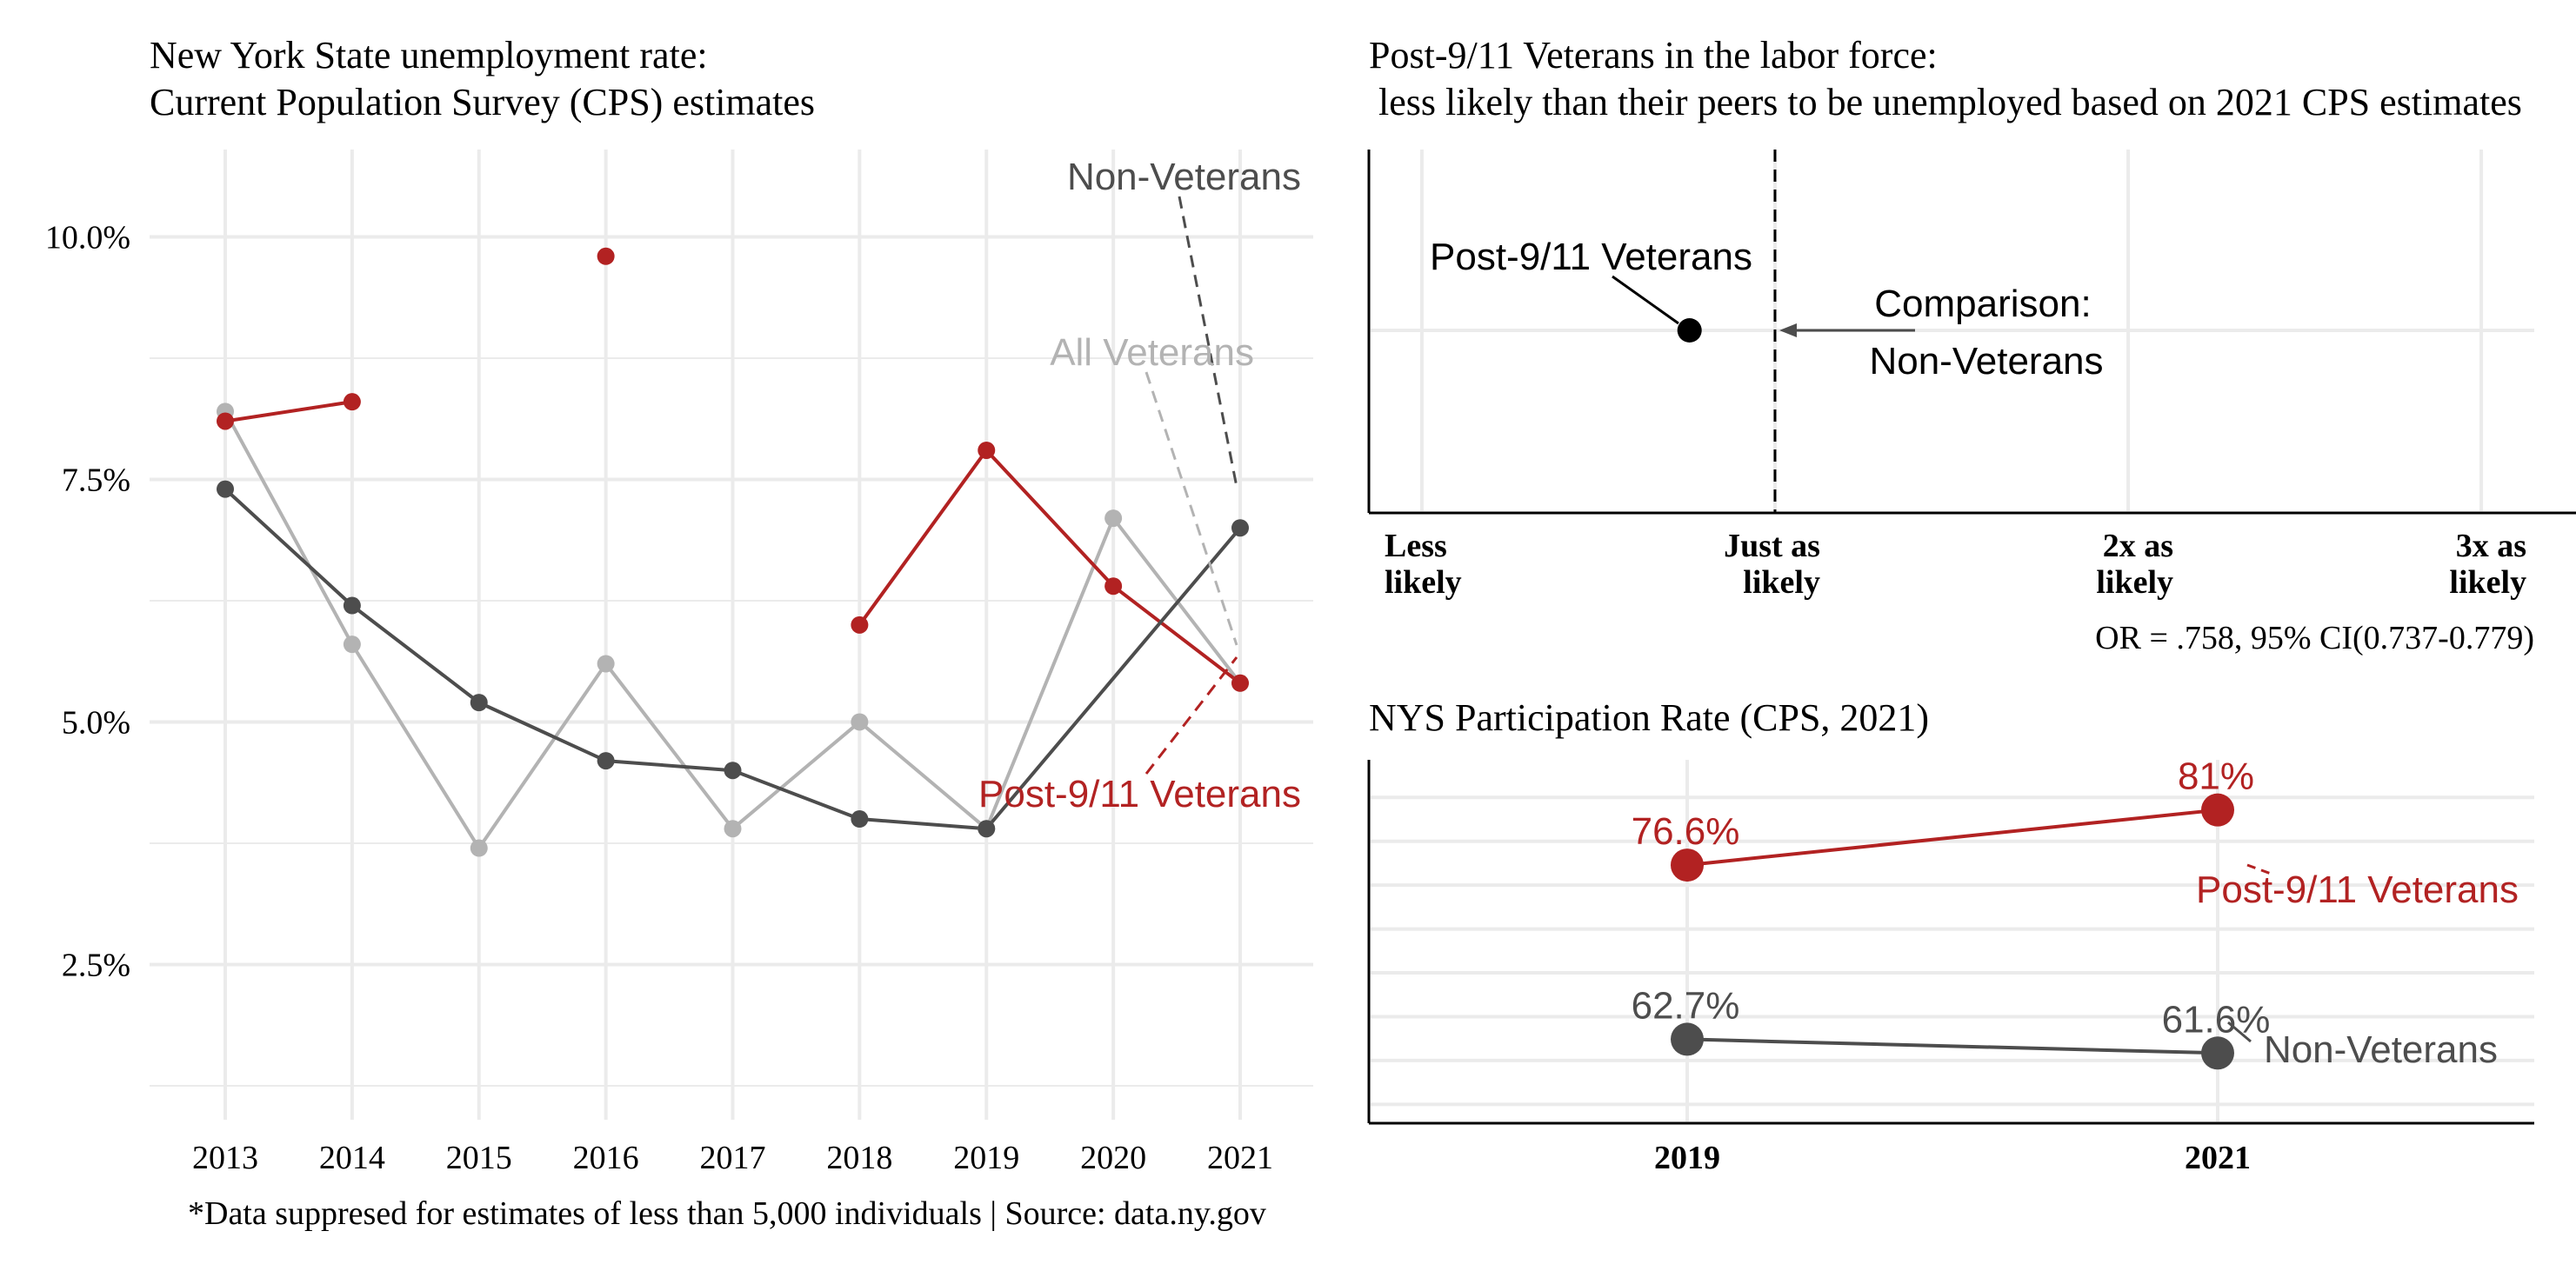 Image resolution: width=2576 pixels, height=1271 pixels. I want to click on x-tick-label: 2017, so click(733, 1158).